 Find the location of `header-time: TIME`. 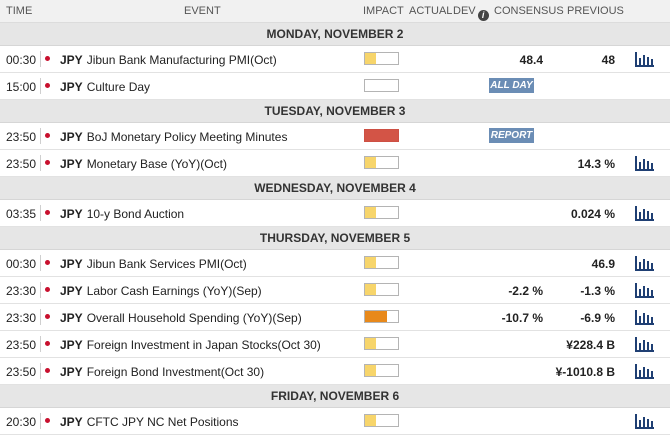

header-time: TIME is located at coordinates (19, 11).